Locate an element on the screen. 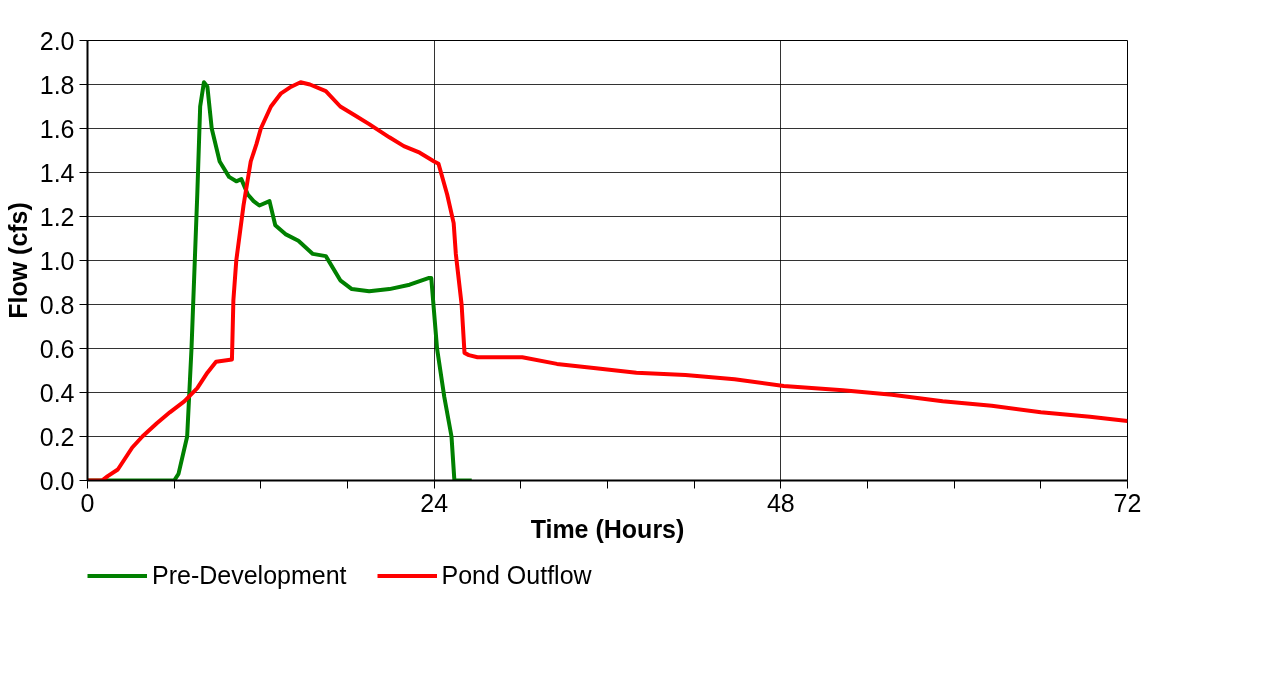  y-tick-label: 0.8 is located at coordinates (57, 304).